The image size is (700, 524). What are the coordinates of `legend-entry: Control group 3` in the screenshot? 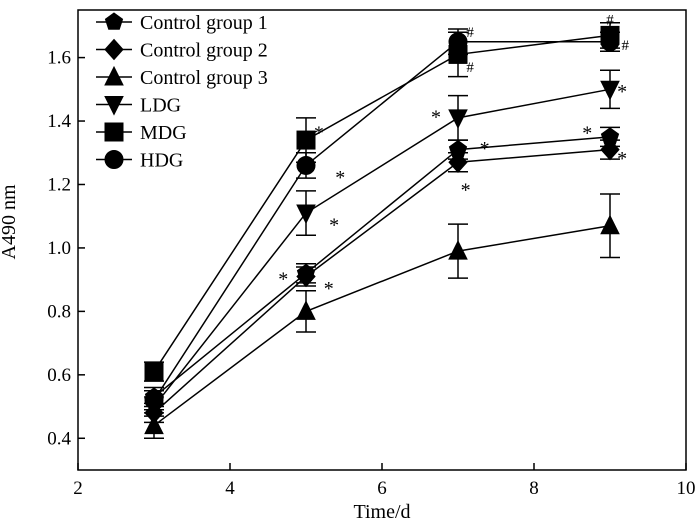 It's located at (182, 77).